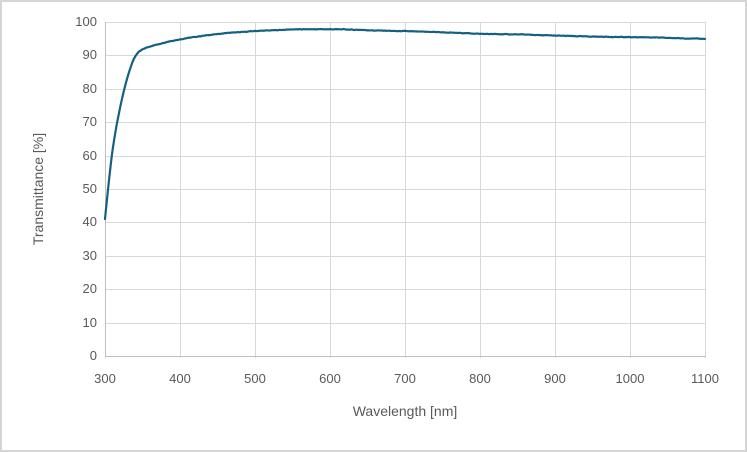 Image resolution: width=747 pixels, height=452 pixels. What do you see at coordinates (480, 378) in the screenshot?
I see `x-tick-label: 800` at bounding box center [480, 378].